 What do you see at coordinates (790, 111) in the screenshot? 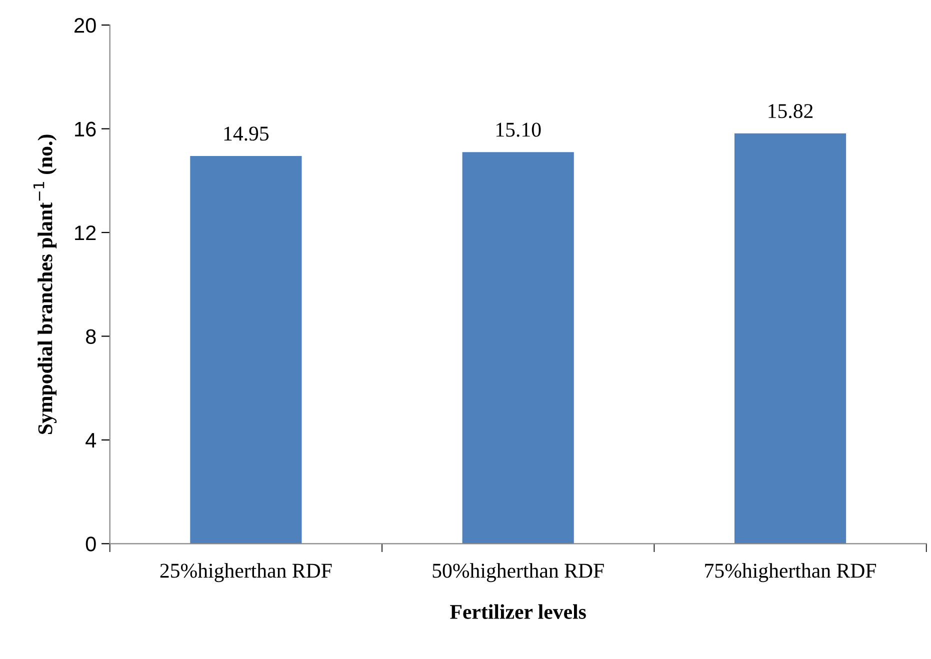
I see `data-label: 15.82` at bounding box center [790, 111].